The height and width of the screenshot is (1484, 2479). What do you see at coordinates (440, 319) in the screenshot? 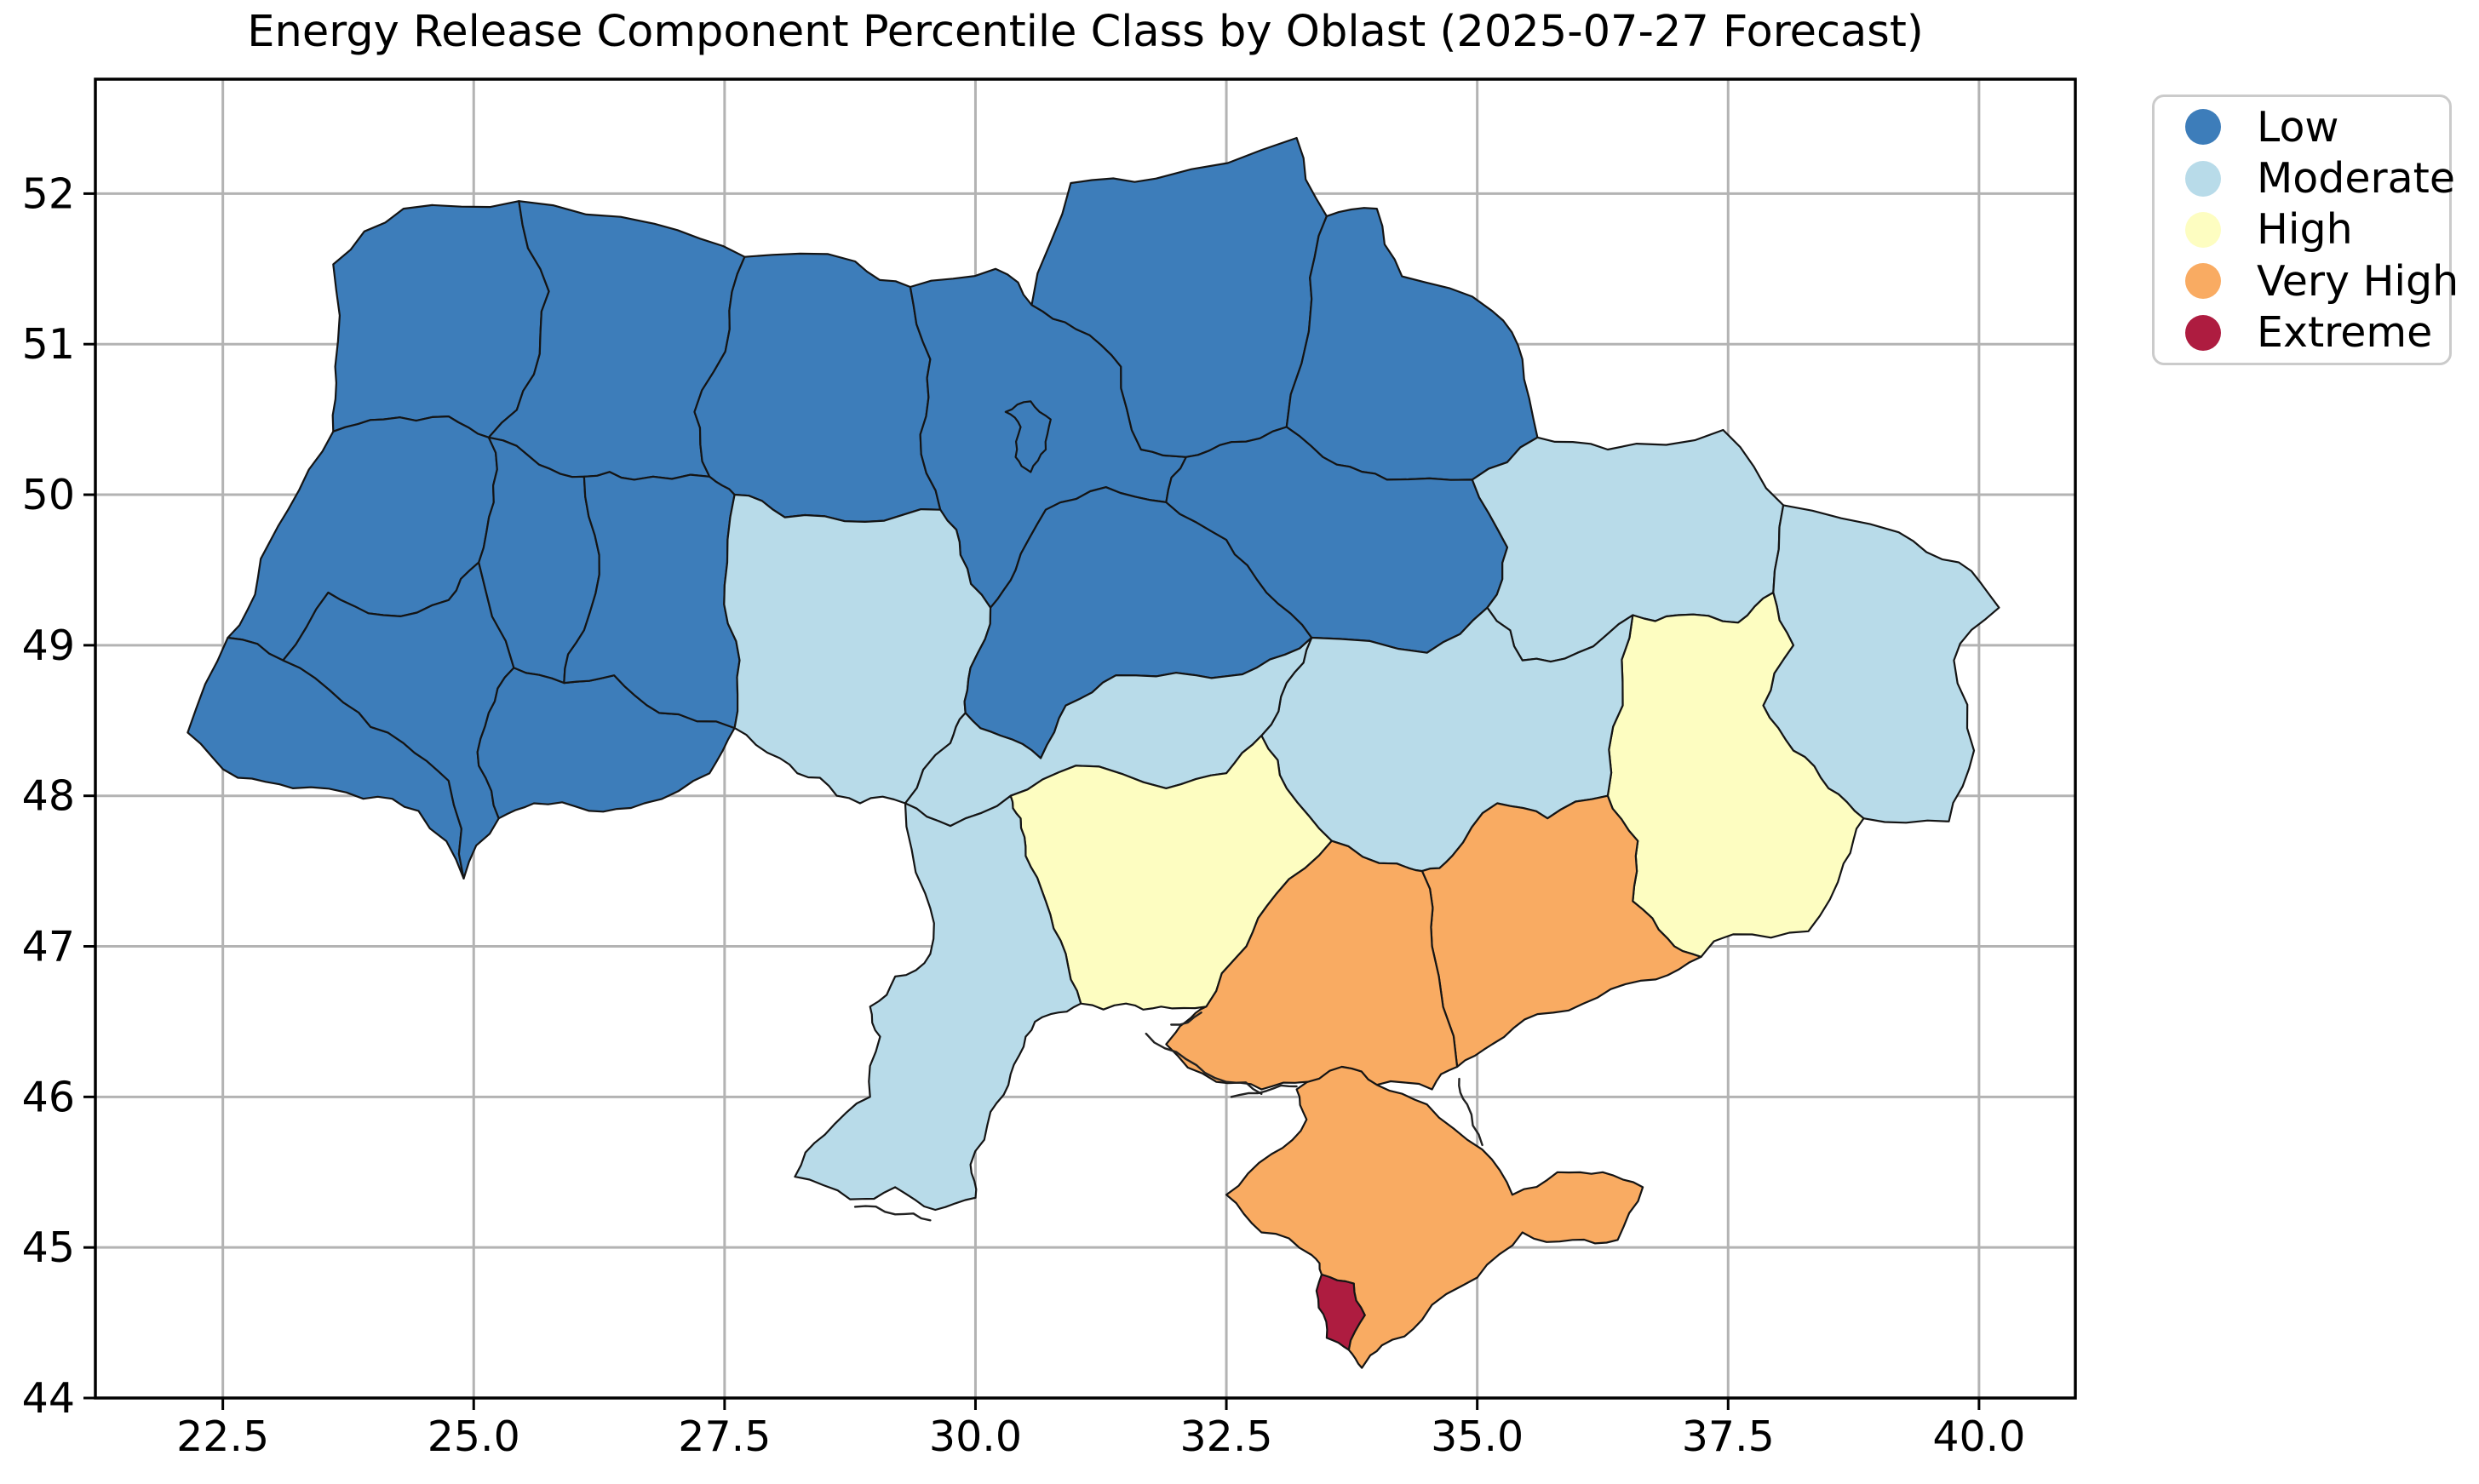
I see `region-volyn` at bounding box center [440, 319].